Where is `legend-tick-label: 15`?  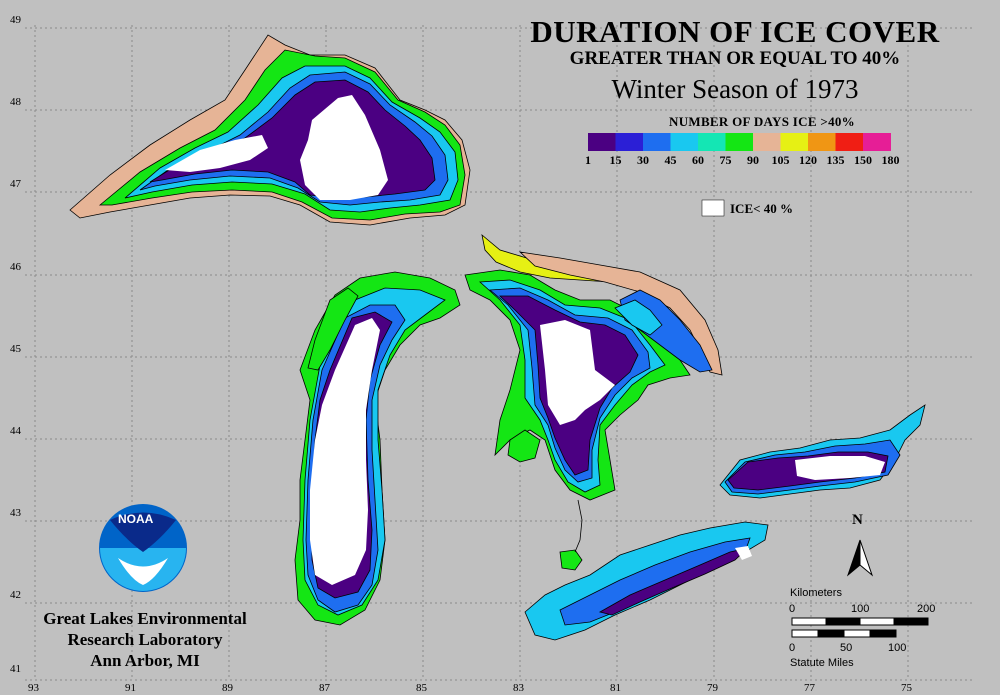
legend-tick-label: 15 is located at coordinates (616, 160).